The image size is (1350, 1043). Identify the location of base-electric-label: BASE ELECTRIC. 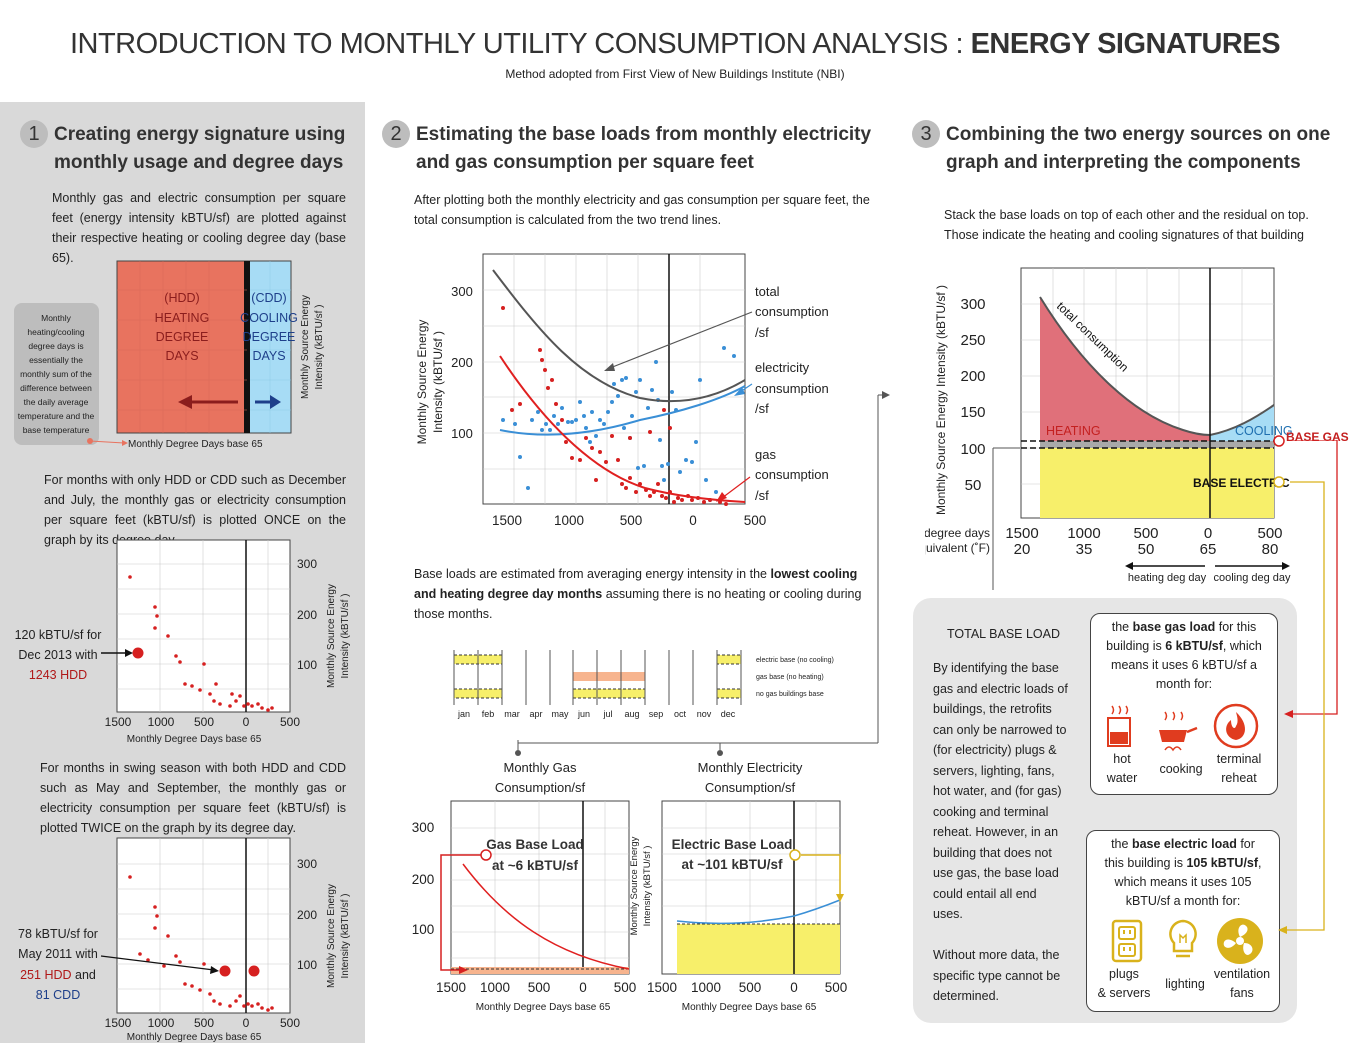
(1241, 483).